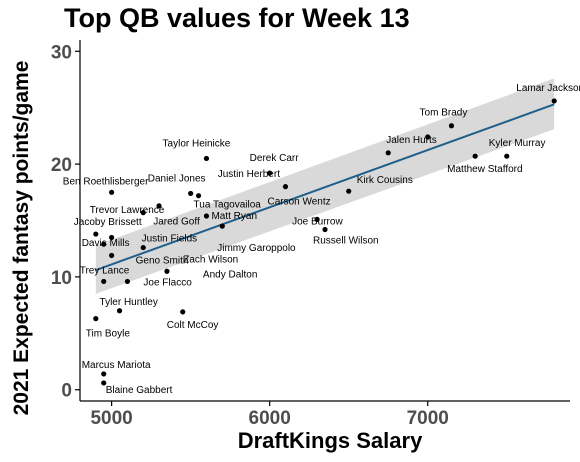  Describe the element at coordinates (116, 365) in the screenshot. I see `point-label: Marcus Mariota` at that location.